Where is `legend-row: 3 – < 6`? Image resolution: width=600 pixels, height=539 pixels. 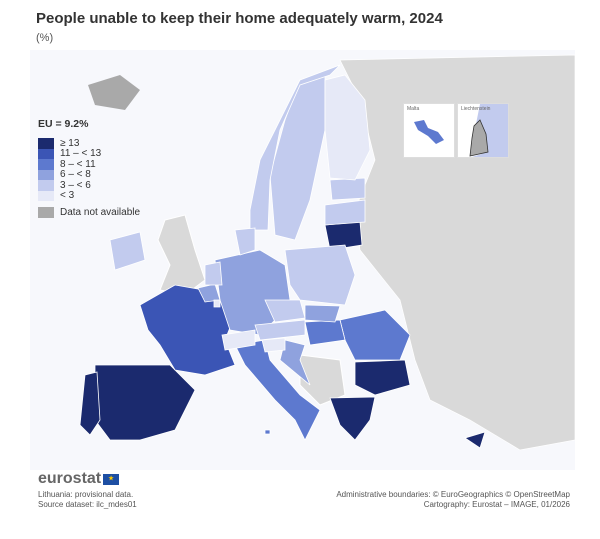
legend-row: 3 – < 6 is located at coordinates (89, 185).